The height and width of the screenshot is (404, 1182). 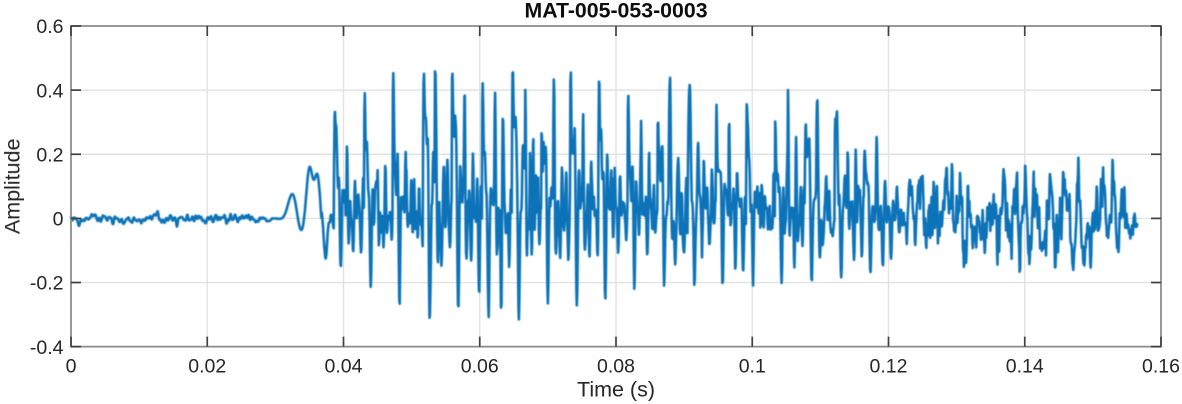 What do you see at coordinates (207, 367) in the screenshot?
I see `svg-text: 0.02` at bounding box center [207, 367].